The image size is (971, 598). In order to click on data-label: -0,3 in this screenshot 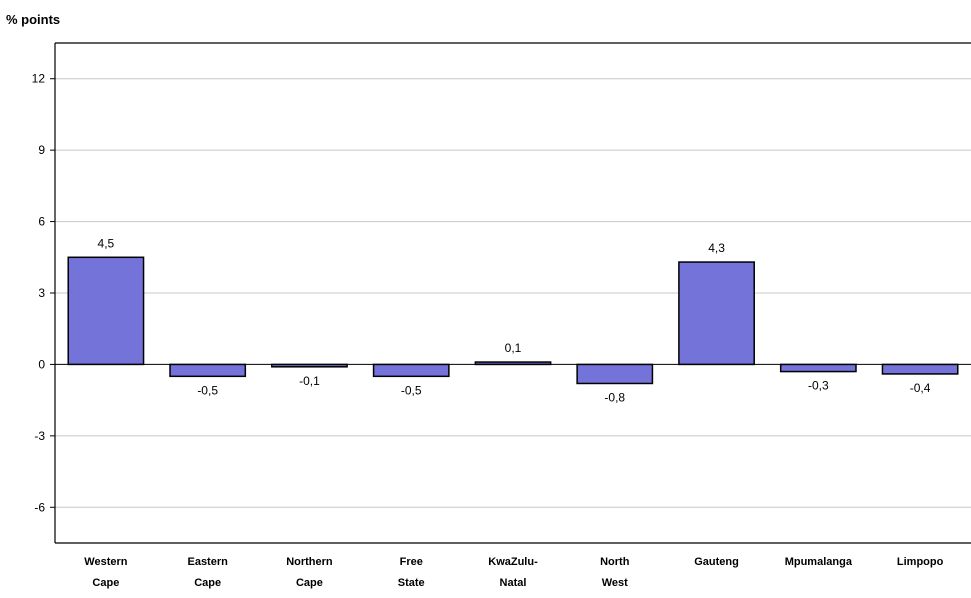, I will do `click(818, 386)`.